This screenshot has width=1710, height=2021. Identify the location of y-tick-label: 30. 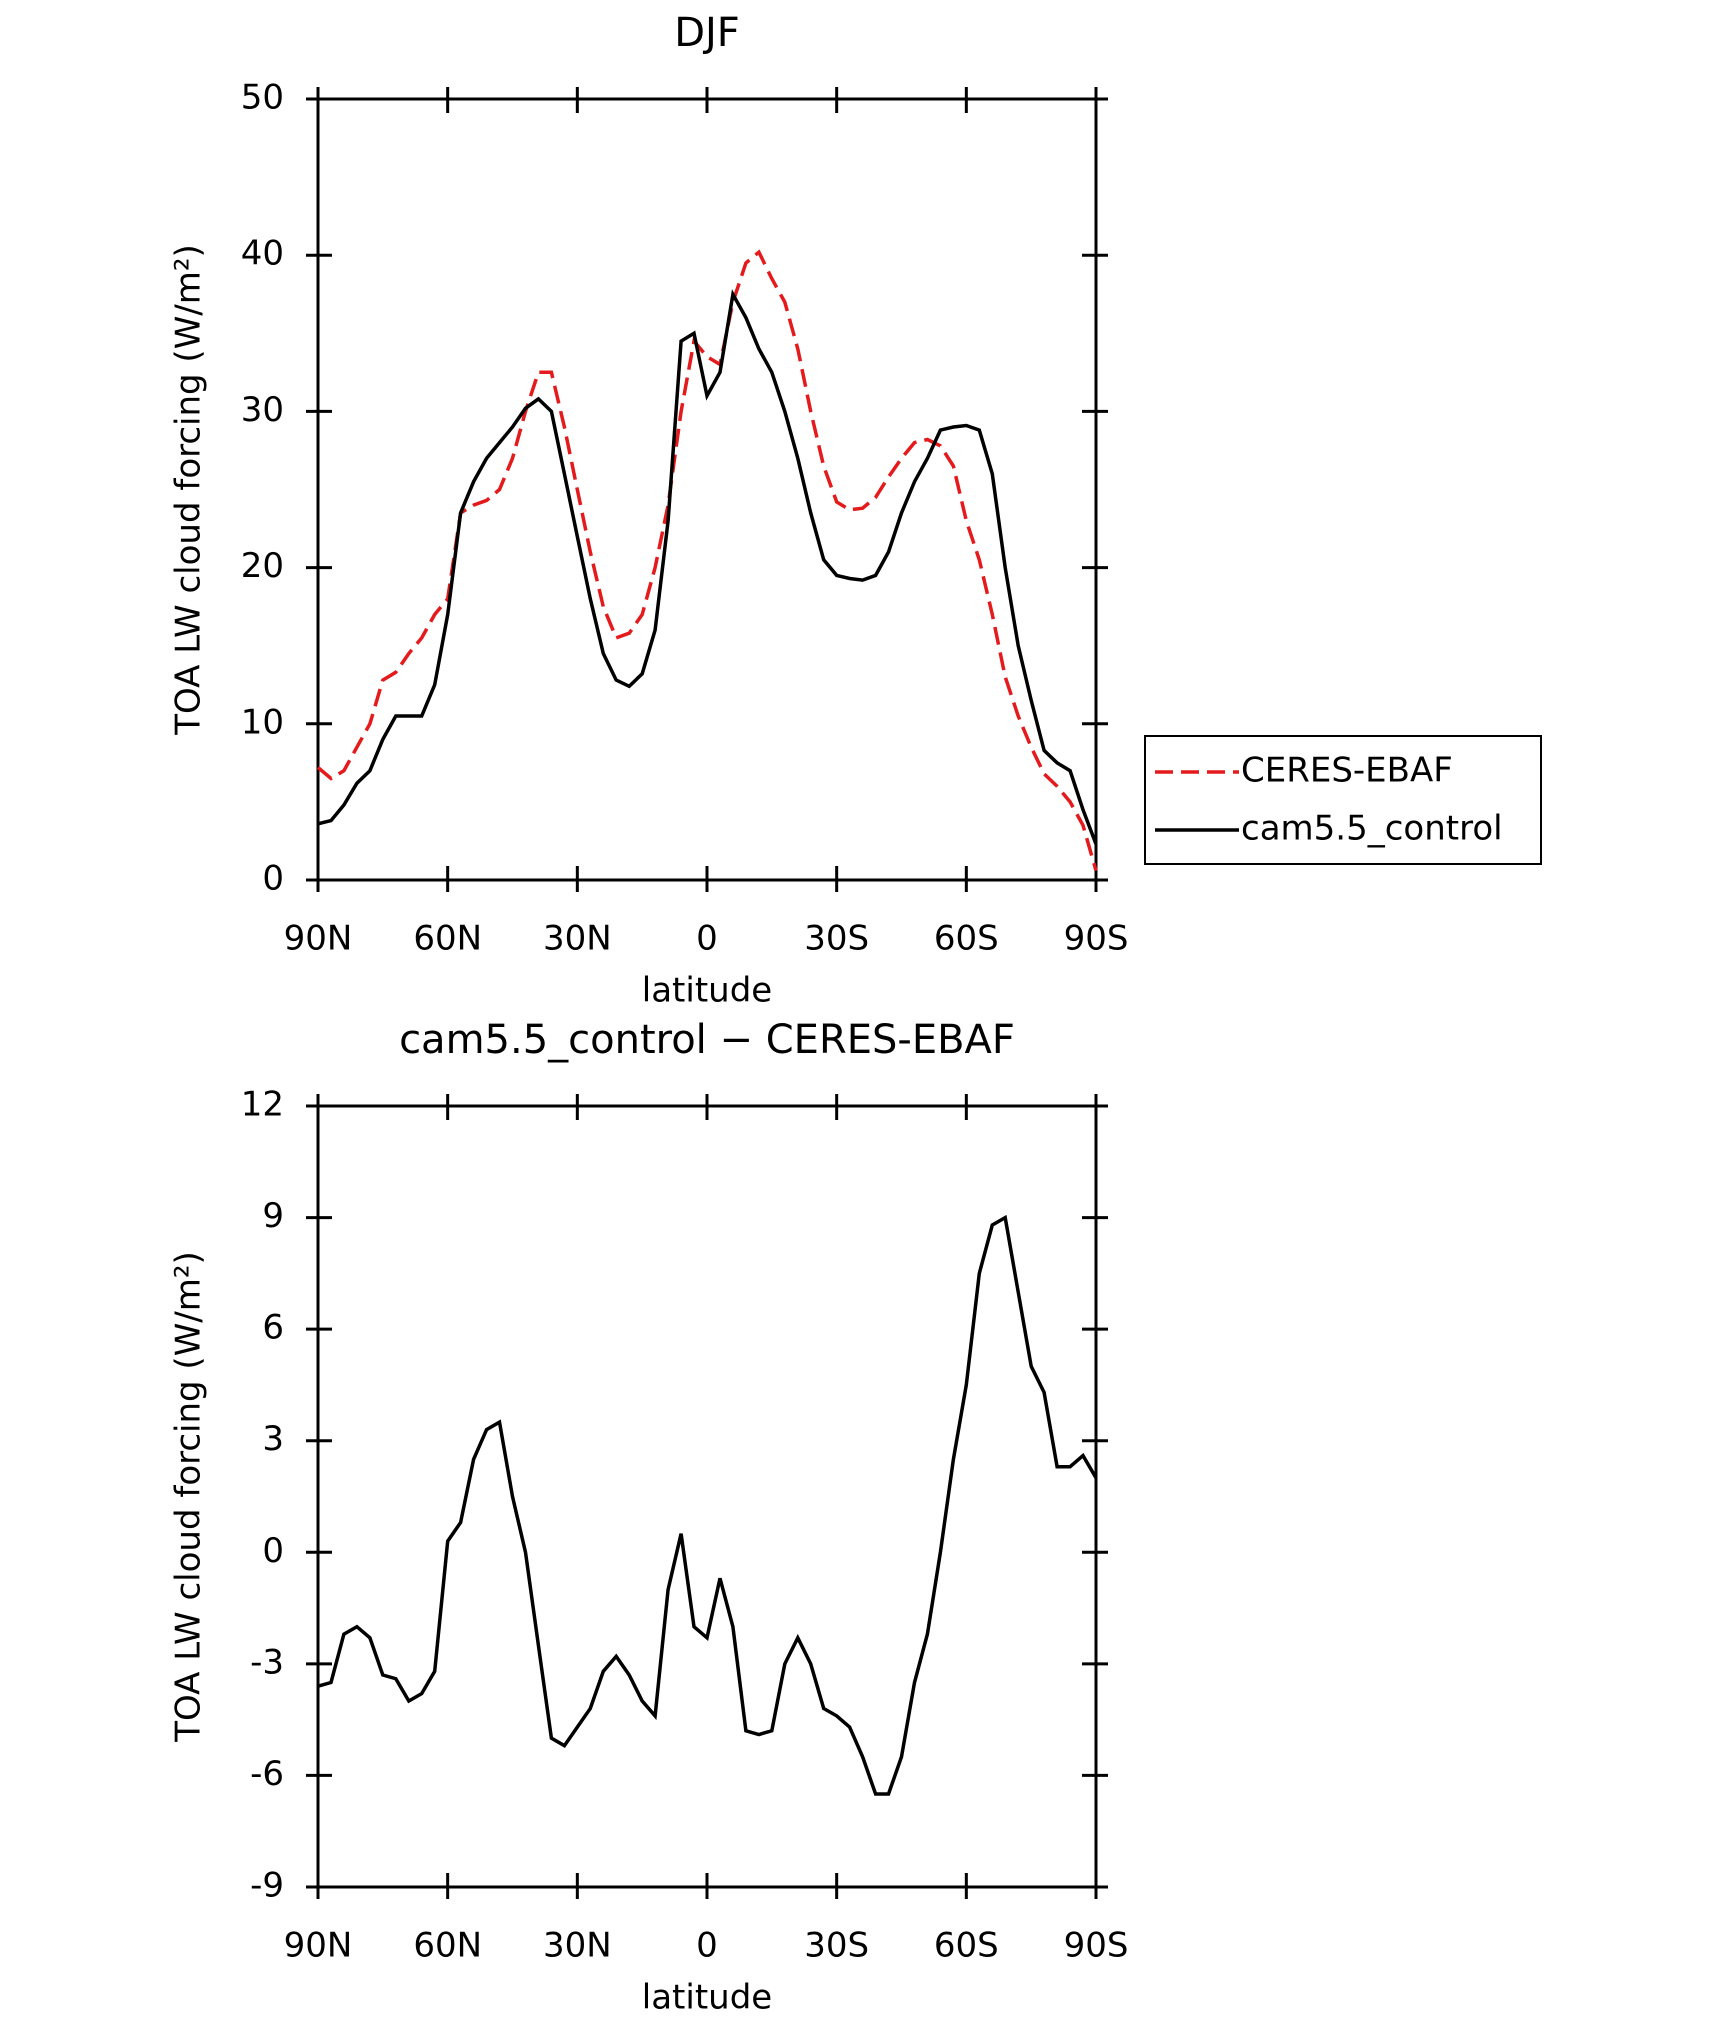
(262, 410).